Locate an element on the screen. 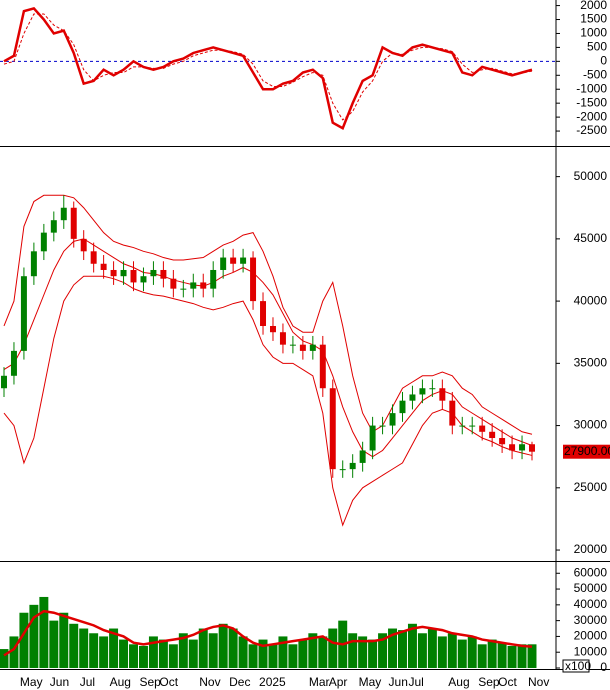 The image size is (610, 690). volume-ma is located at coordinates (268, 633).